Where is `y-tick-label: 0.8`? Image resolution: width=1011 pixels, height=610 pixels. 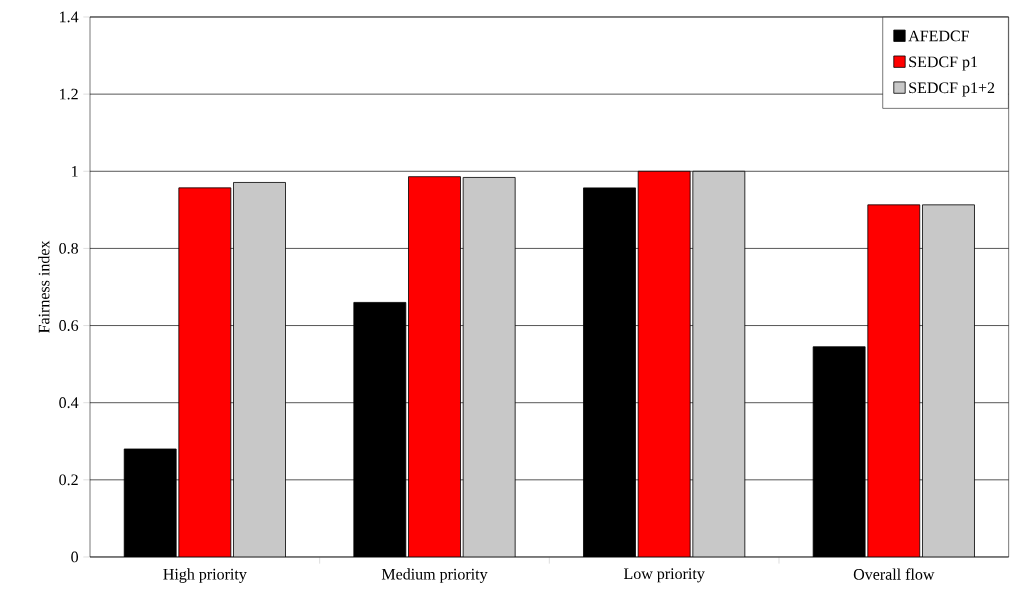
y-tick-label: 0.8 is located at coordinates (69, 248).